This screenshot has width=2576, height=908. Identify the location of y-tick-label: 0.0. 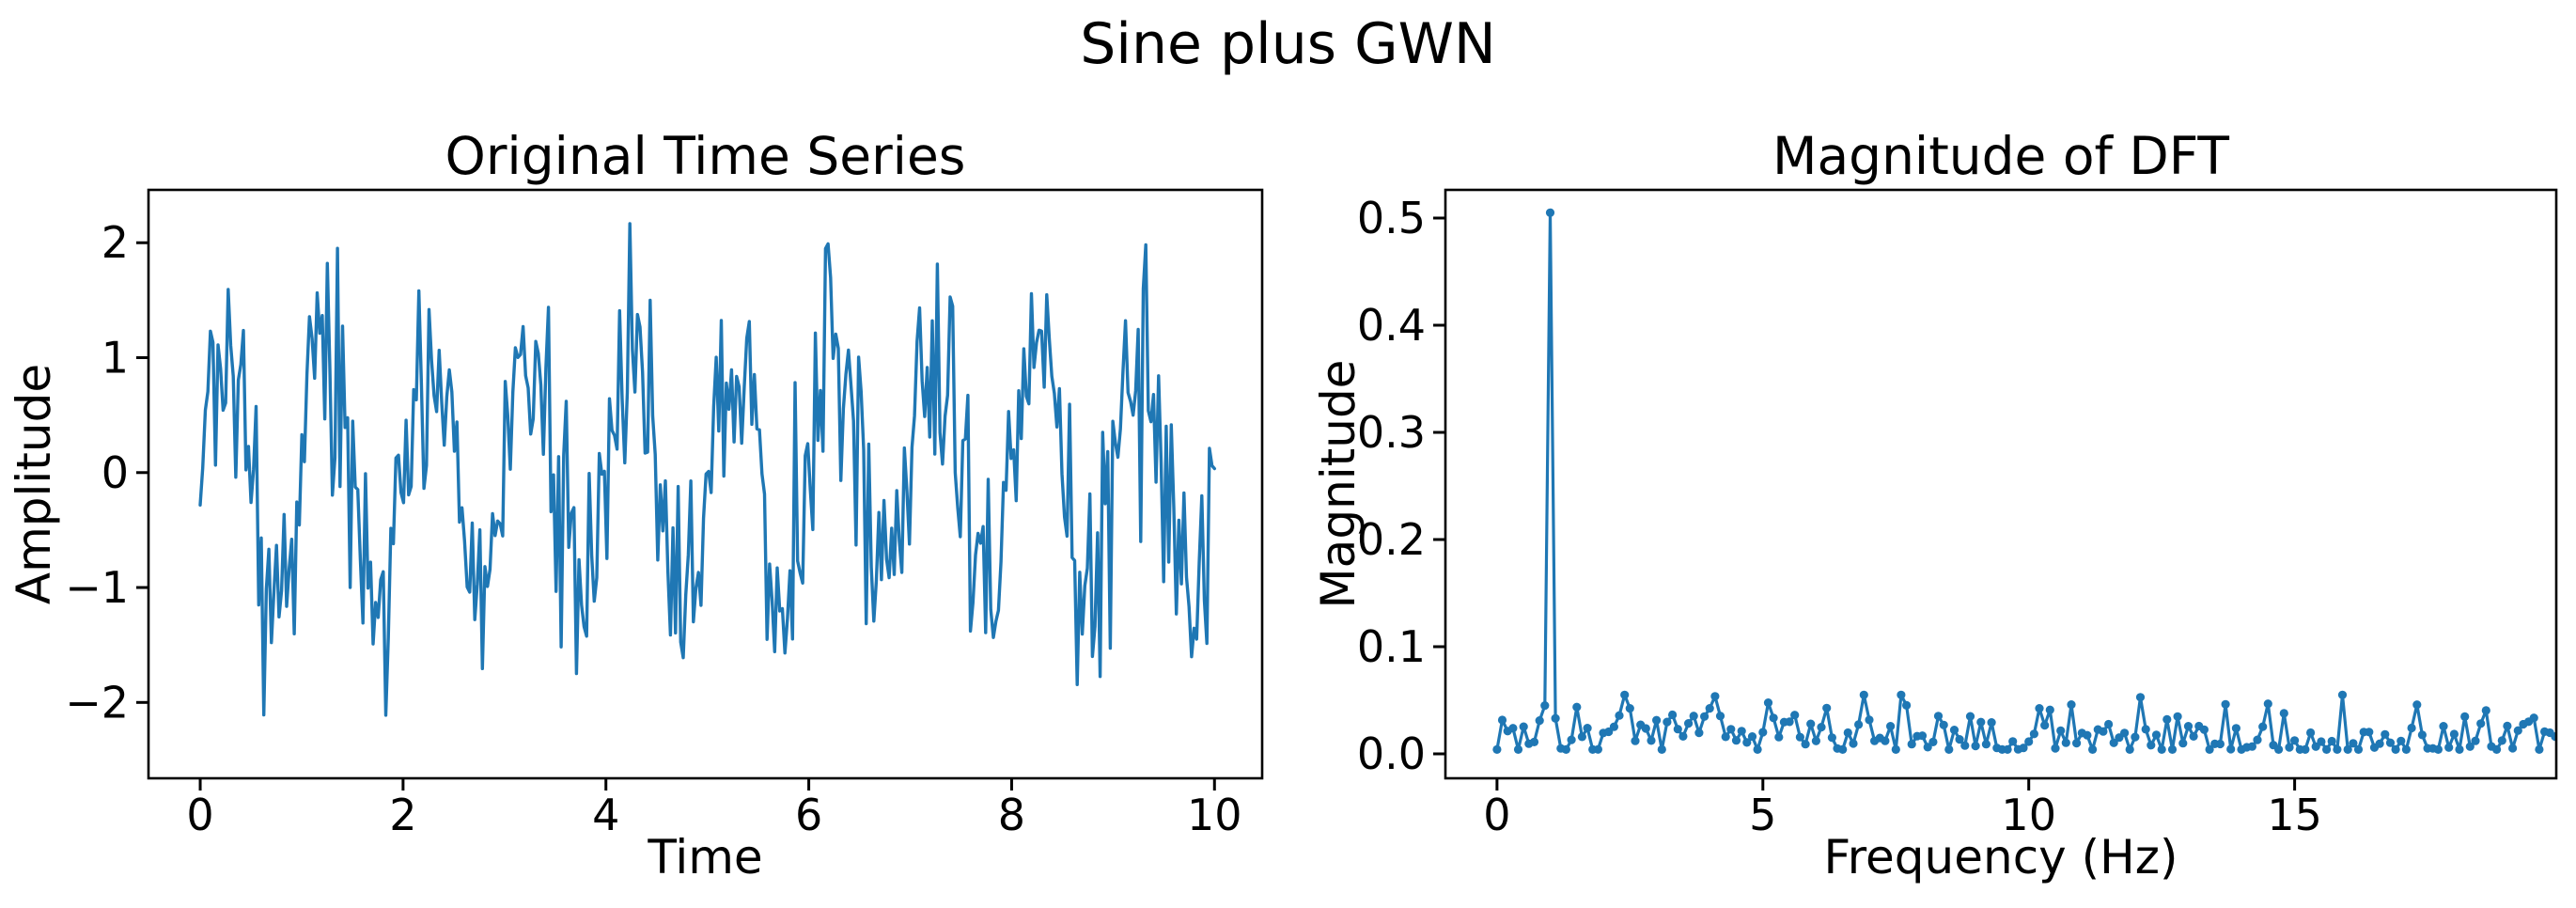
(1391, 753).